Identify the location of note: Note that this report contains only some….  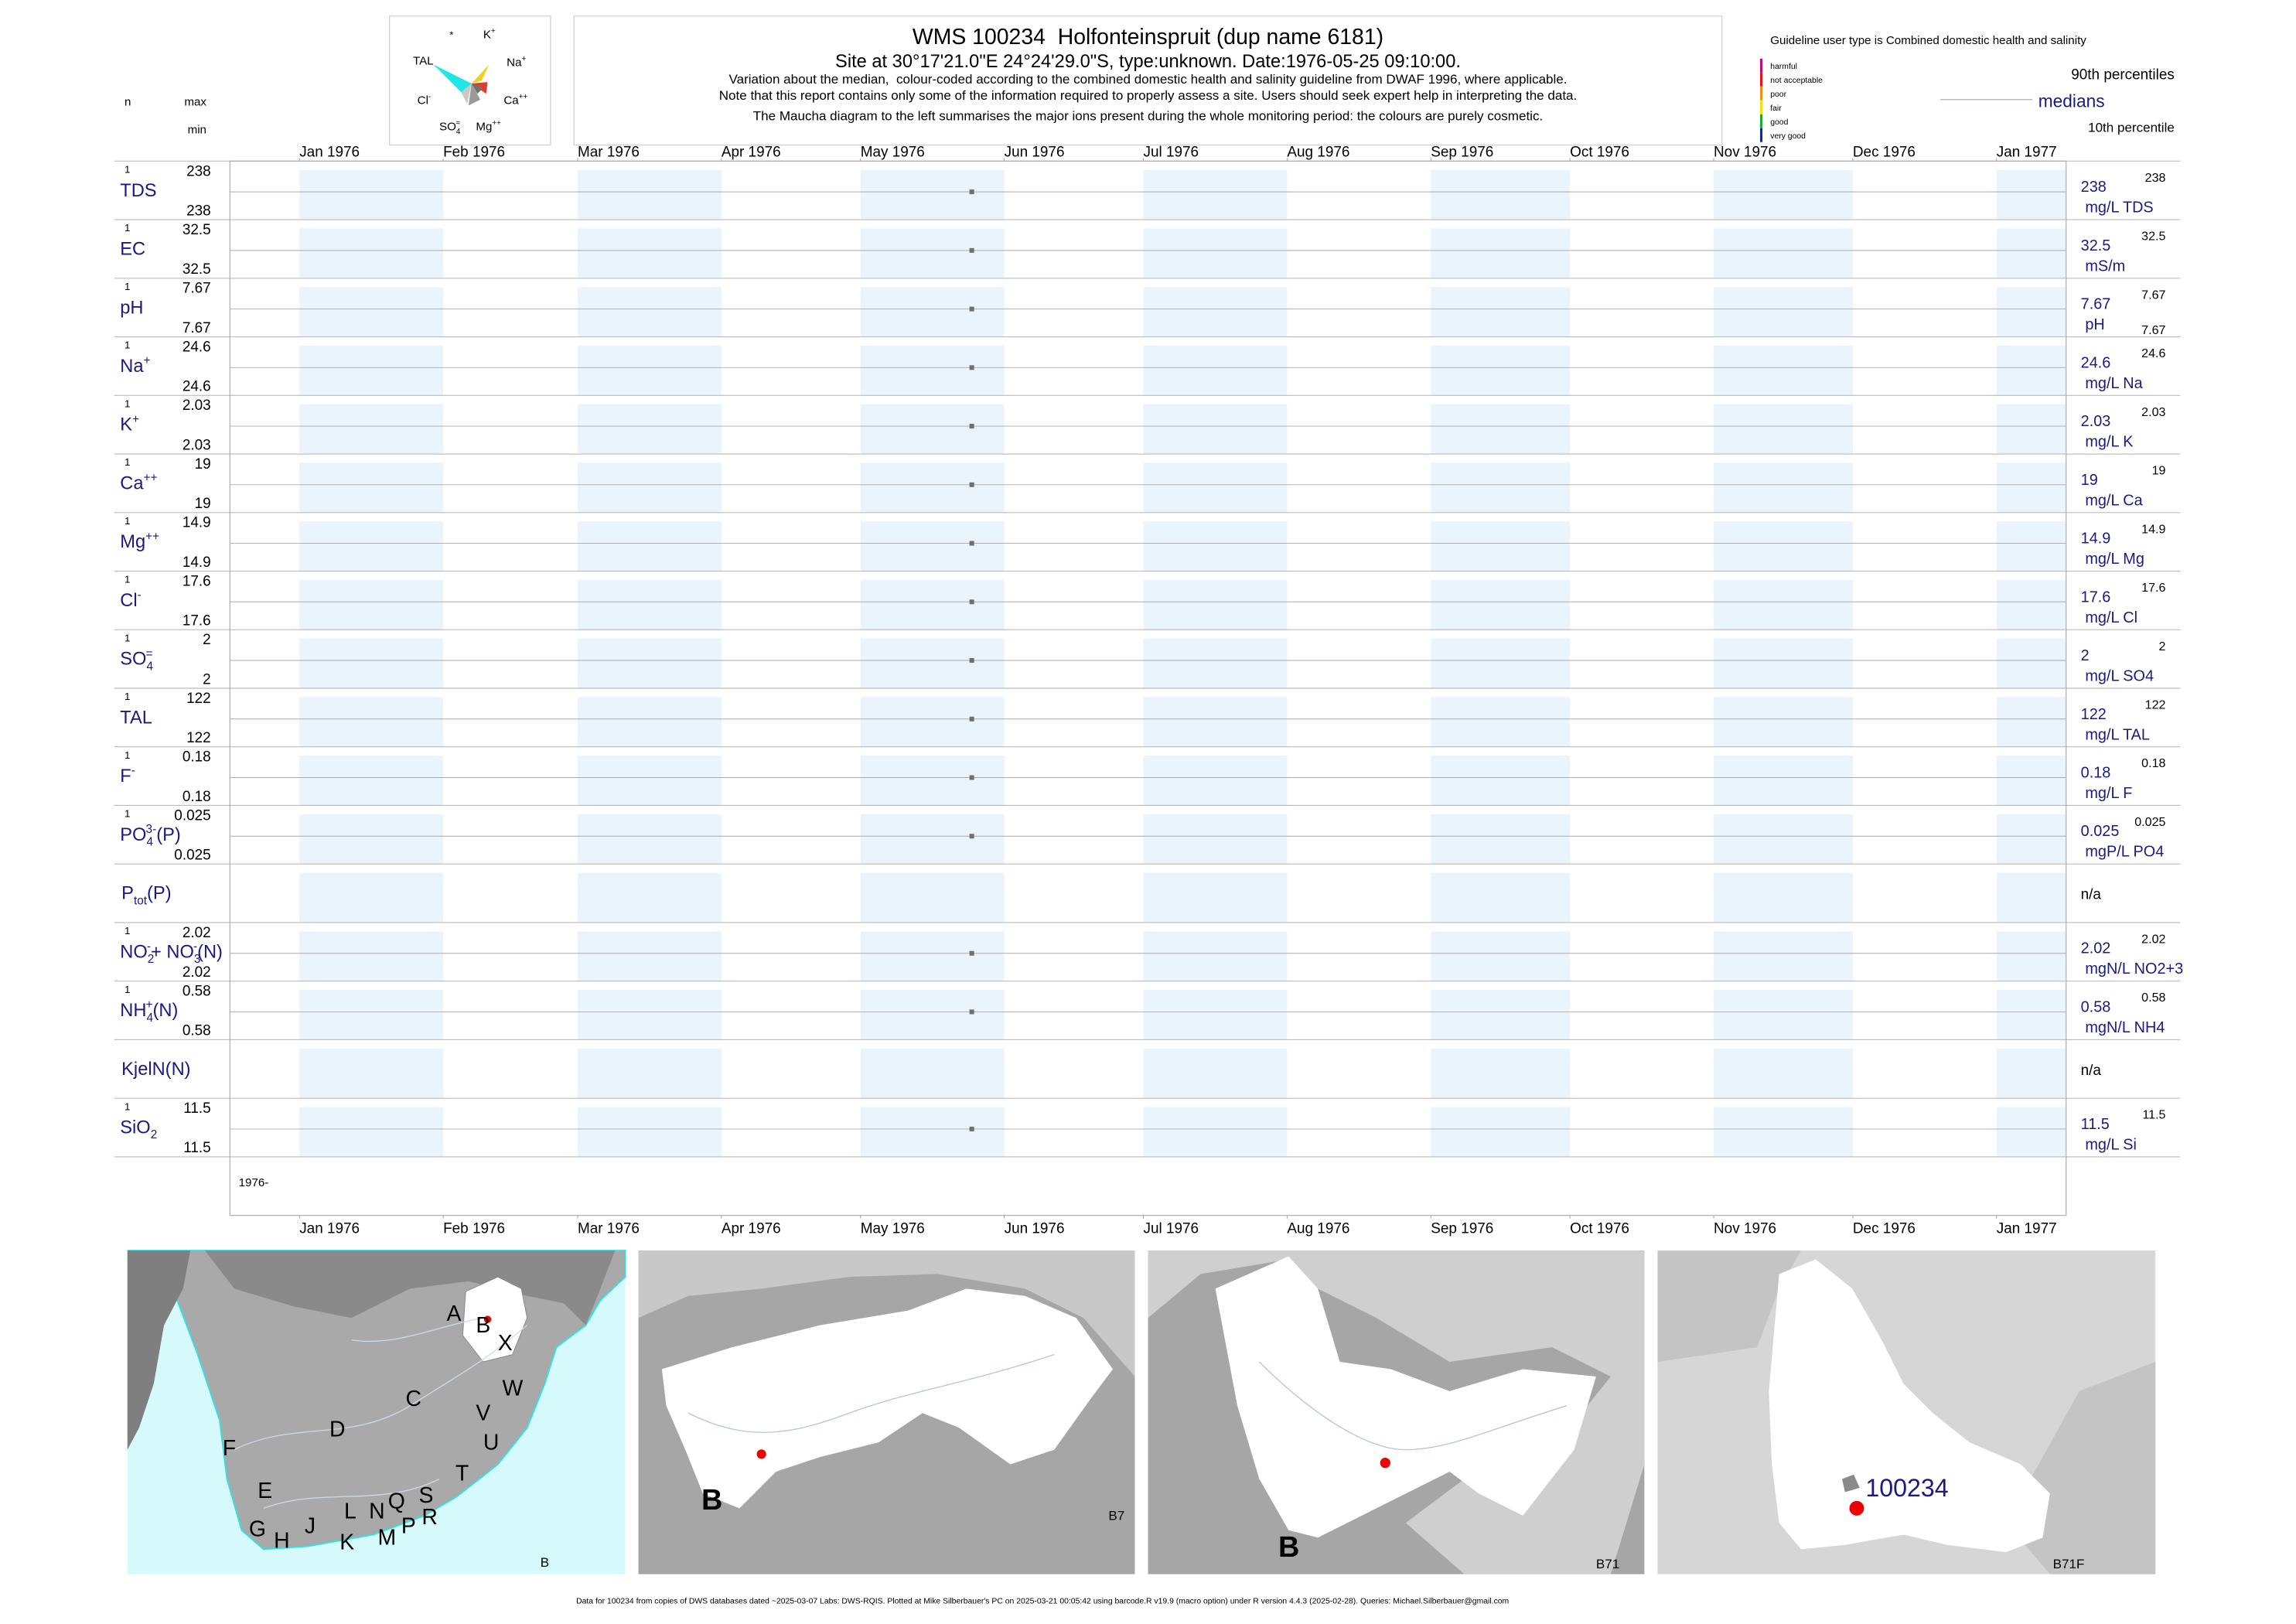
(1148, 95).